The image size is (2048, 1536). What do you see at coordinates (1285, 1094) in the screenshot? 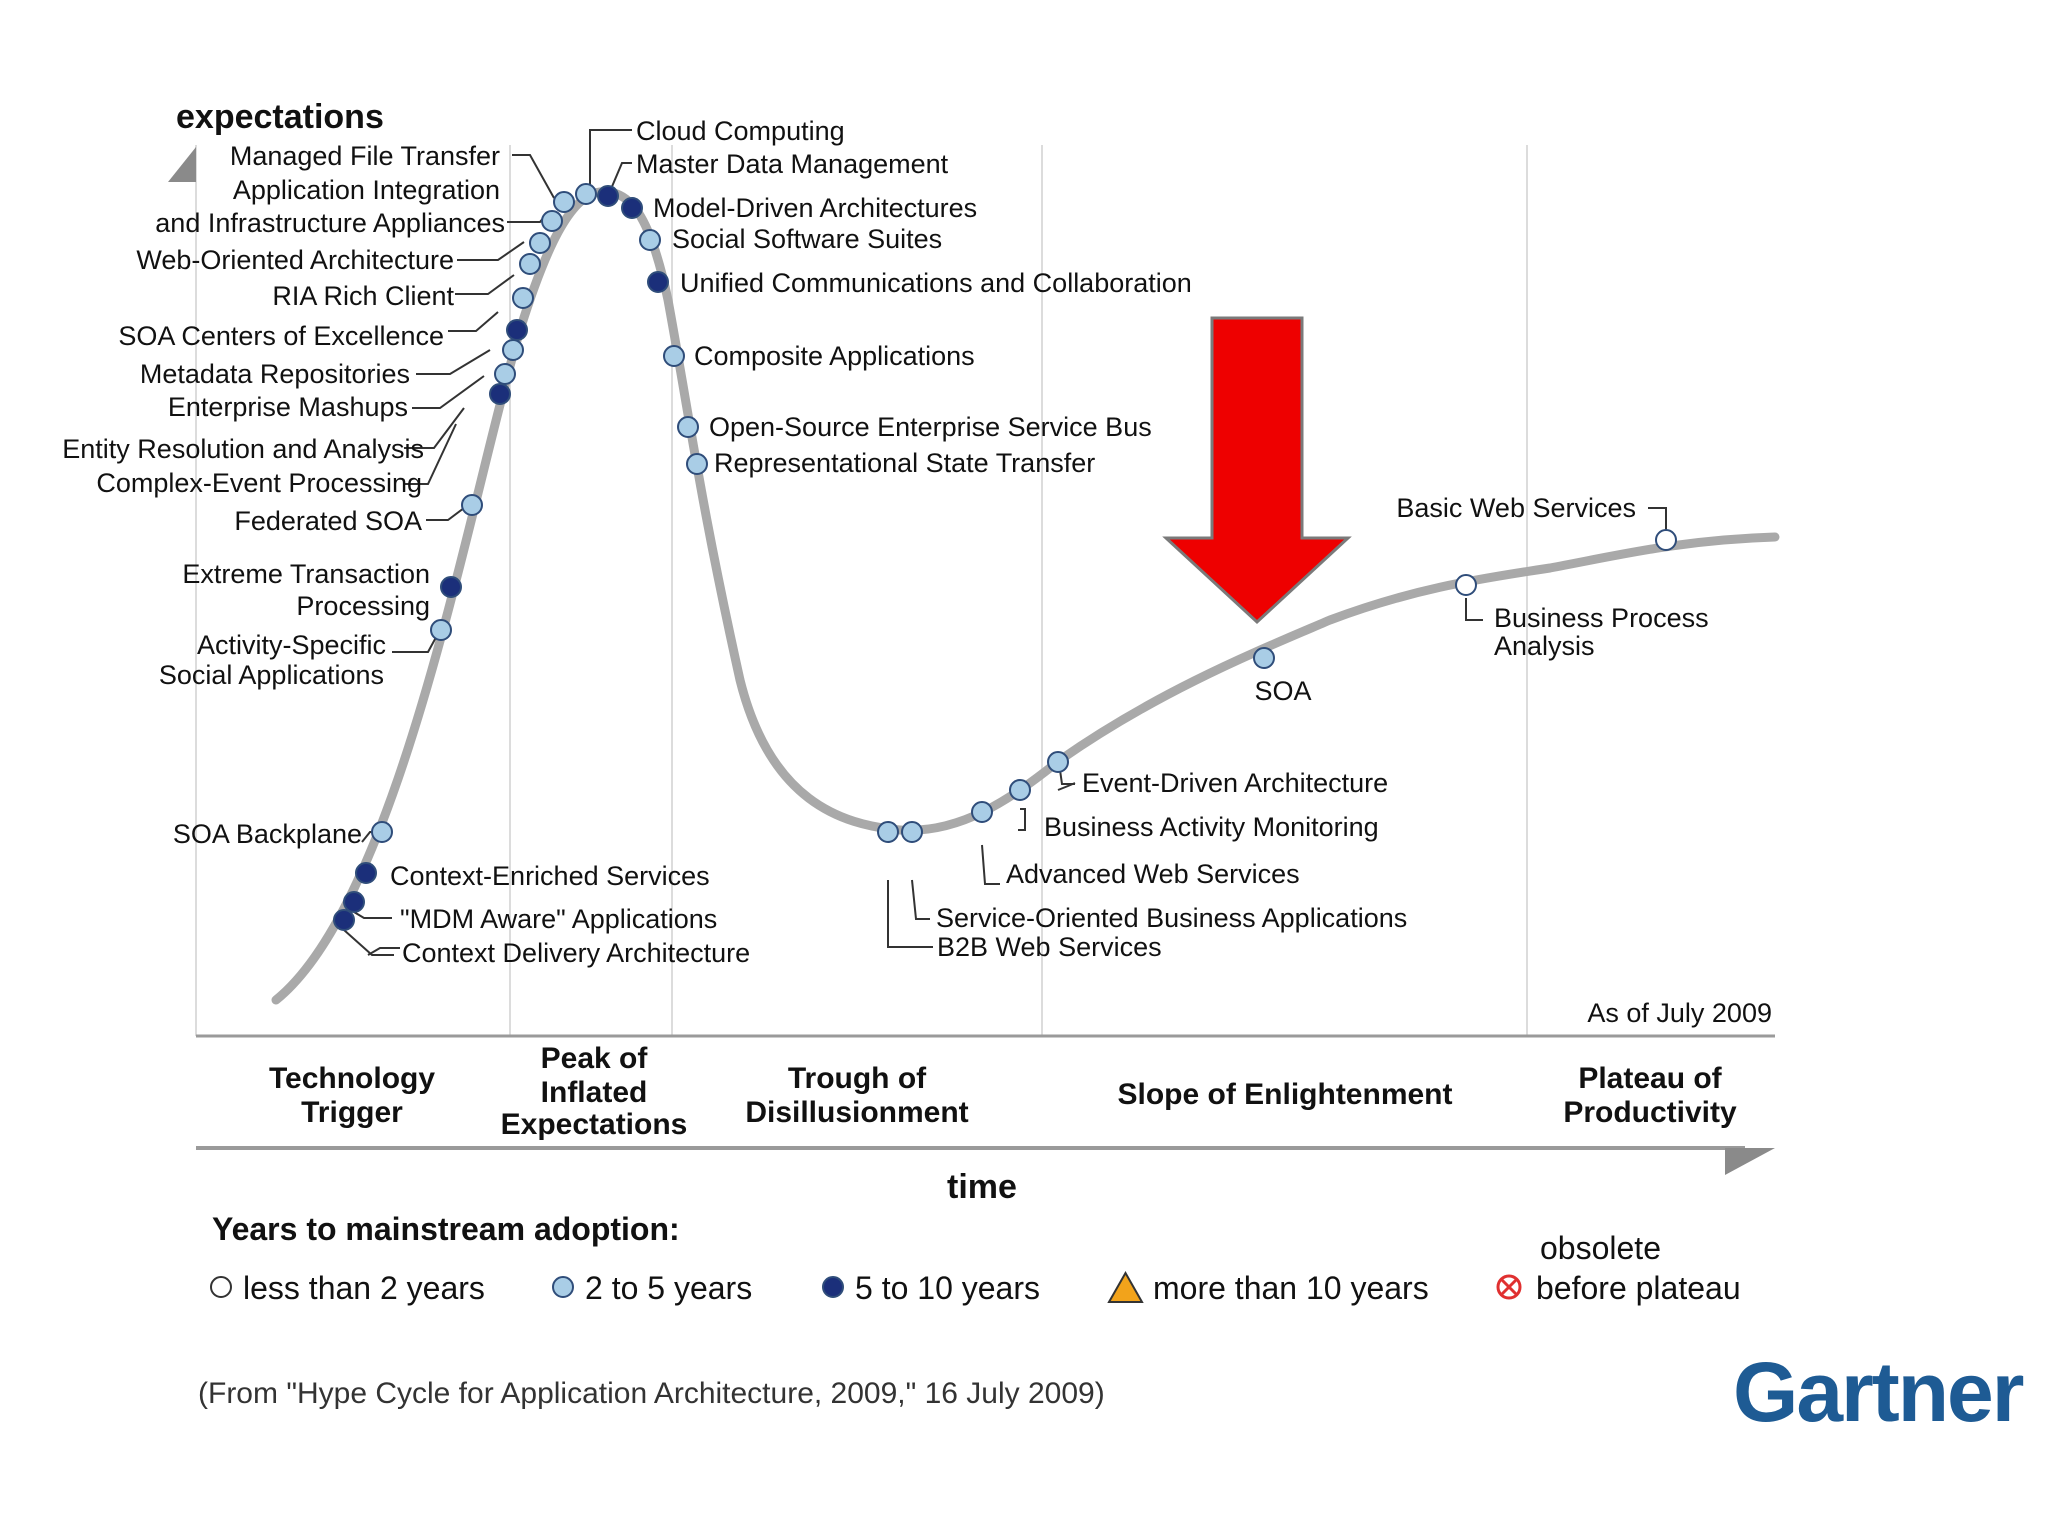
I see `phase-slope-line-1: Slope of Enlightenment` at bounding box center [1285, 1094].